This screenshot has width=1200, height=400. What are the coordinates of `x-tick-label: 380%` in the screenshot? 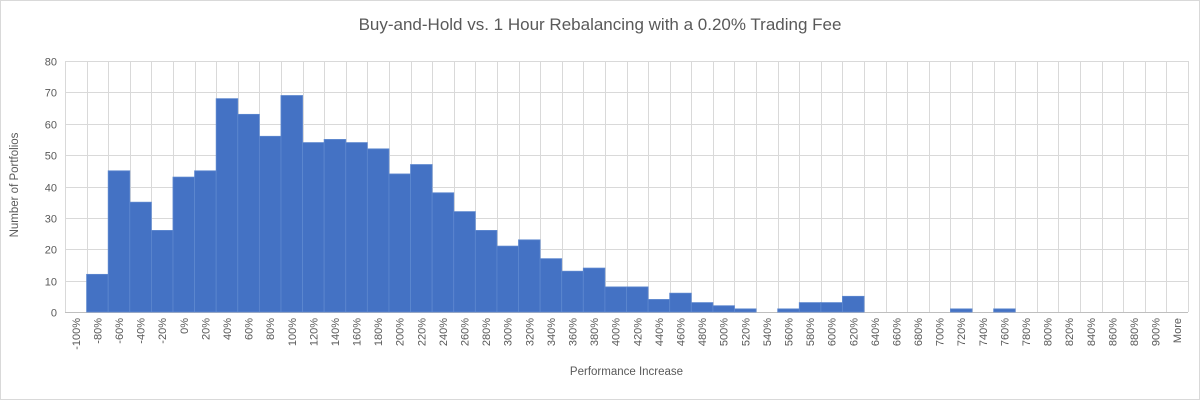 It's located at (595, 332).